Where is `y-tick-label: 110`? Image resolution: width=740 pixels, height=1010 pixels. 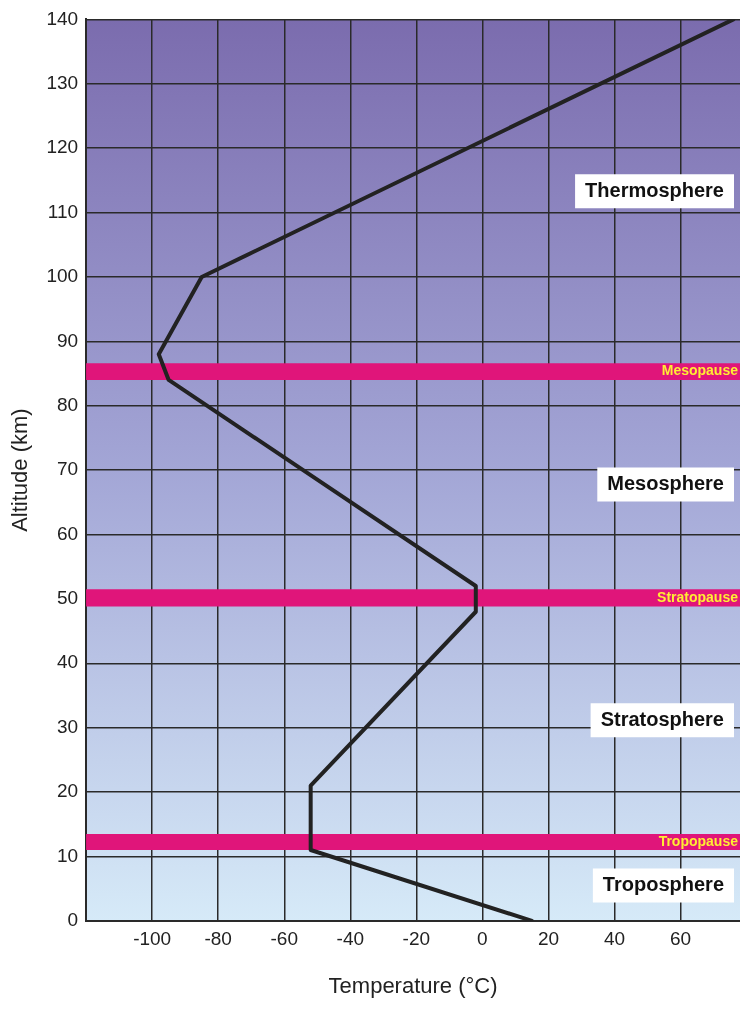
y-tick-label: 110 is located at coordinates (63, 211).